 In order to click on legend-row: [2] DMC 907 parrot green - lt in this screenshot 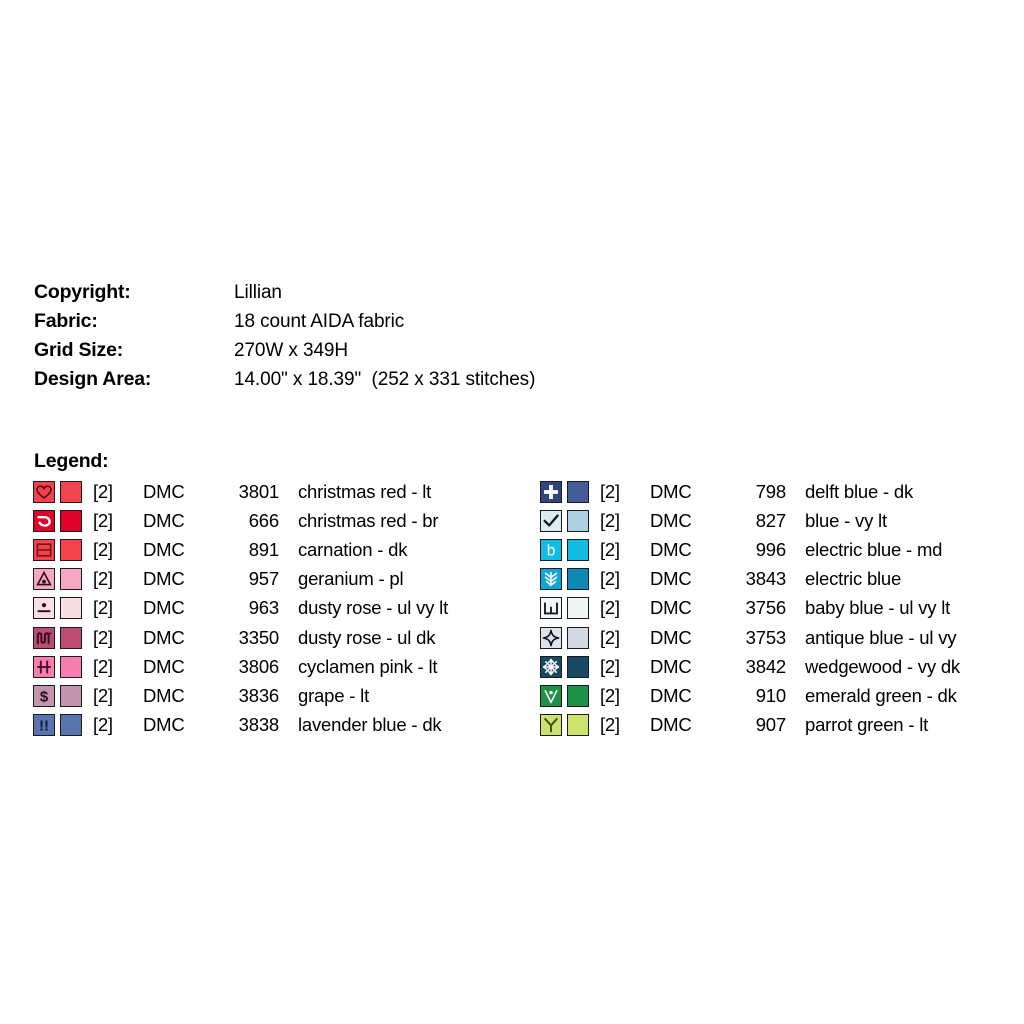, I will do `click(750, 725)`.